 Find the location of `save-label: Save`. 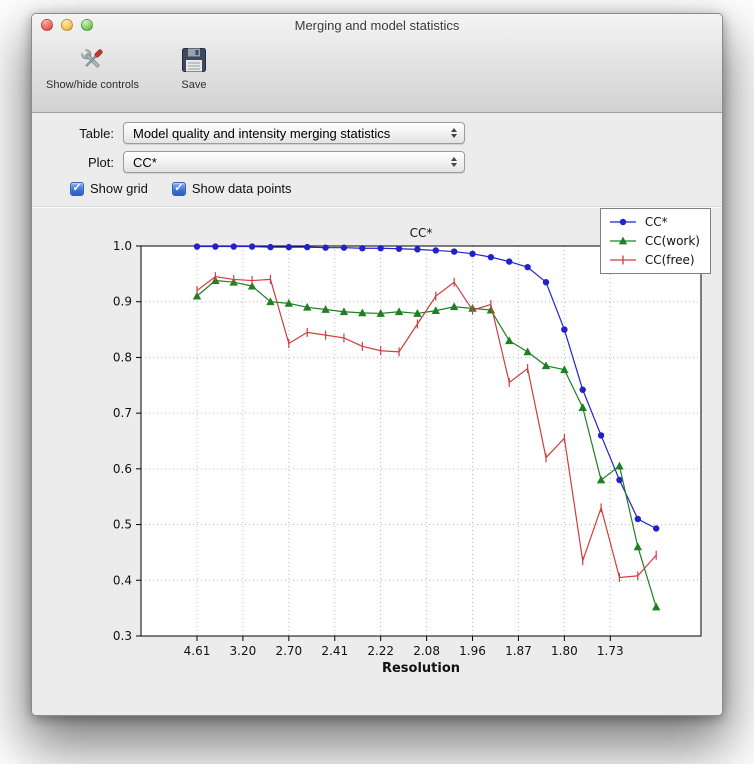

save-label: Save is located at coordinates (194, 85).